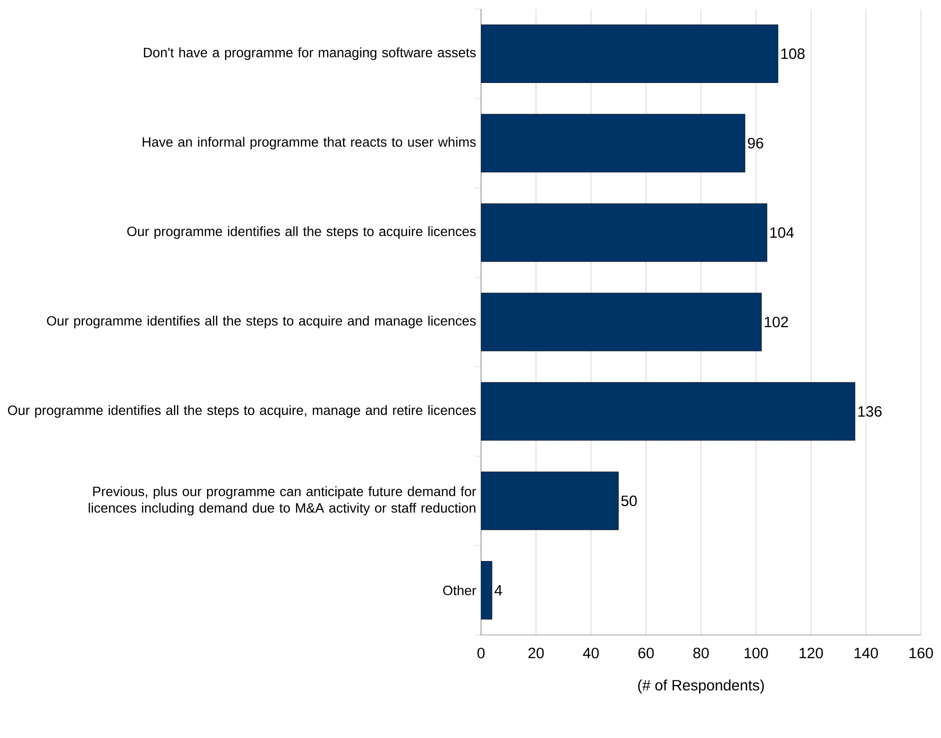 The height and width of the screenshot is (738, 941). What do you see at coordinates (629, 501) in the screenshot?
I see `data-label: 50` at bounding box center [629, 501].